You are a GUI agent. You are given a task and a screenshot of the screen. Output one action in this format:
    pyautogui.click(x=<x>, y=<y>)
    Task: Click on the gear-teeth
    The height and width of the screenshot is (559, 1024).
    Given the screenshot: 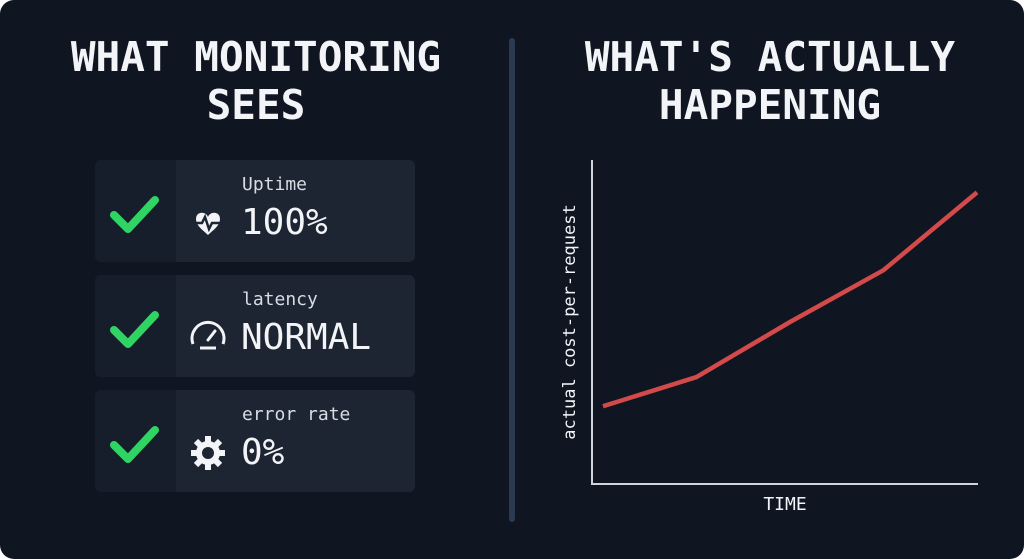 What is the action you would take?
    pyautogui.click(x=208, y=453)
    